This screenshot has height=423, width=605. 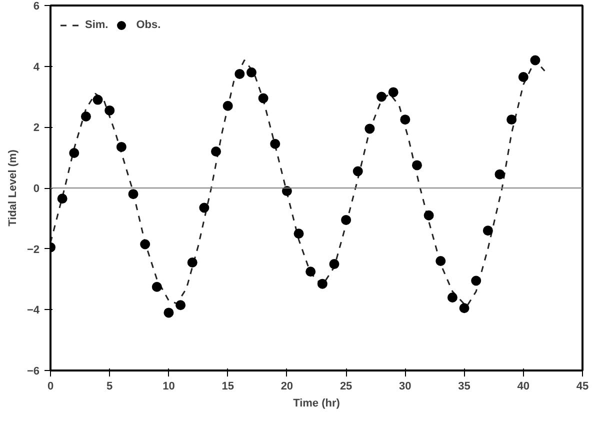 I want to click on x-tick-label: 45, so click(x=582, y=386).